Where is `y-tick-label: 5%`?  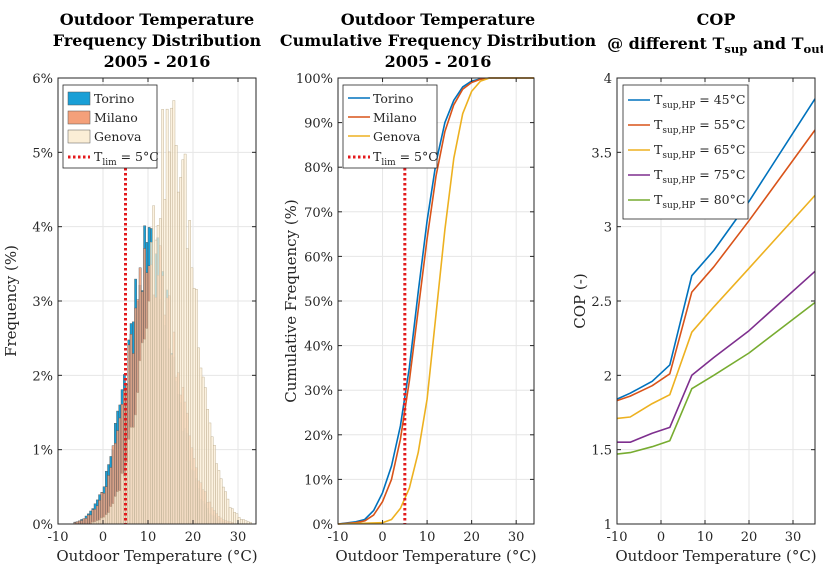
y-tick-label: 5% is located at coordinates (42, 153).